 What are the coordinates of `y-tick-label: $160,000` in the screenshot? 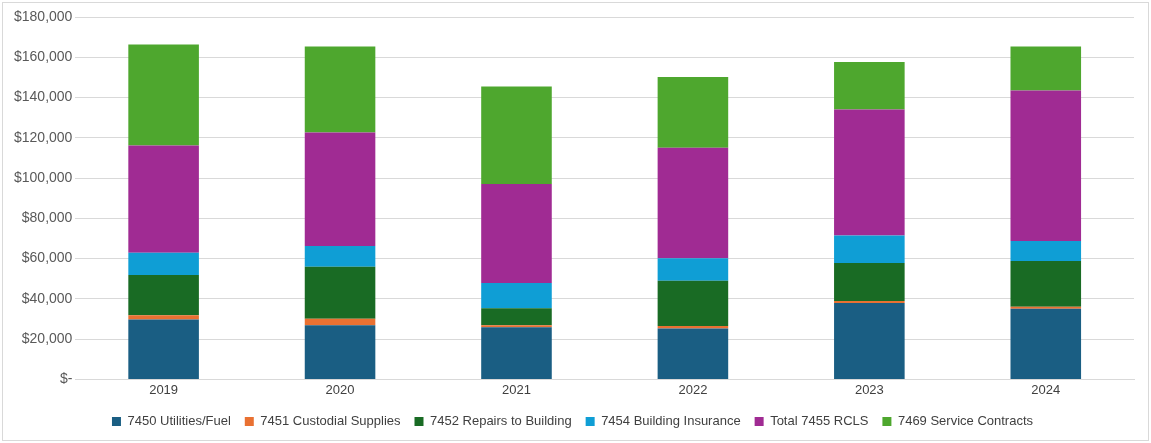 It's located at (43, 56).